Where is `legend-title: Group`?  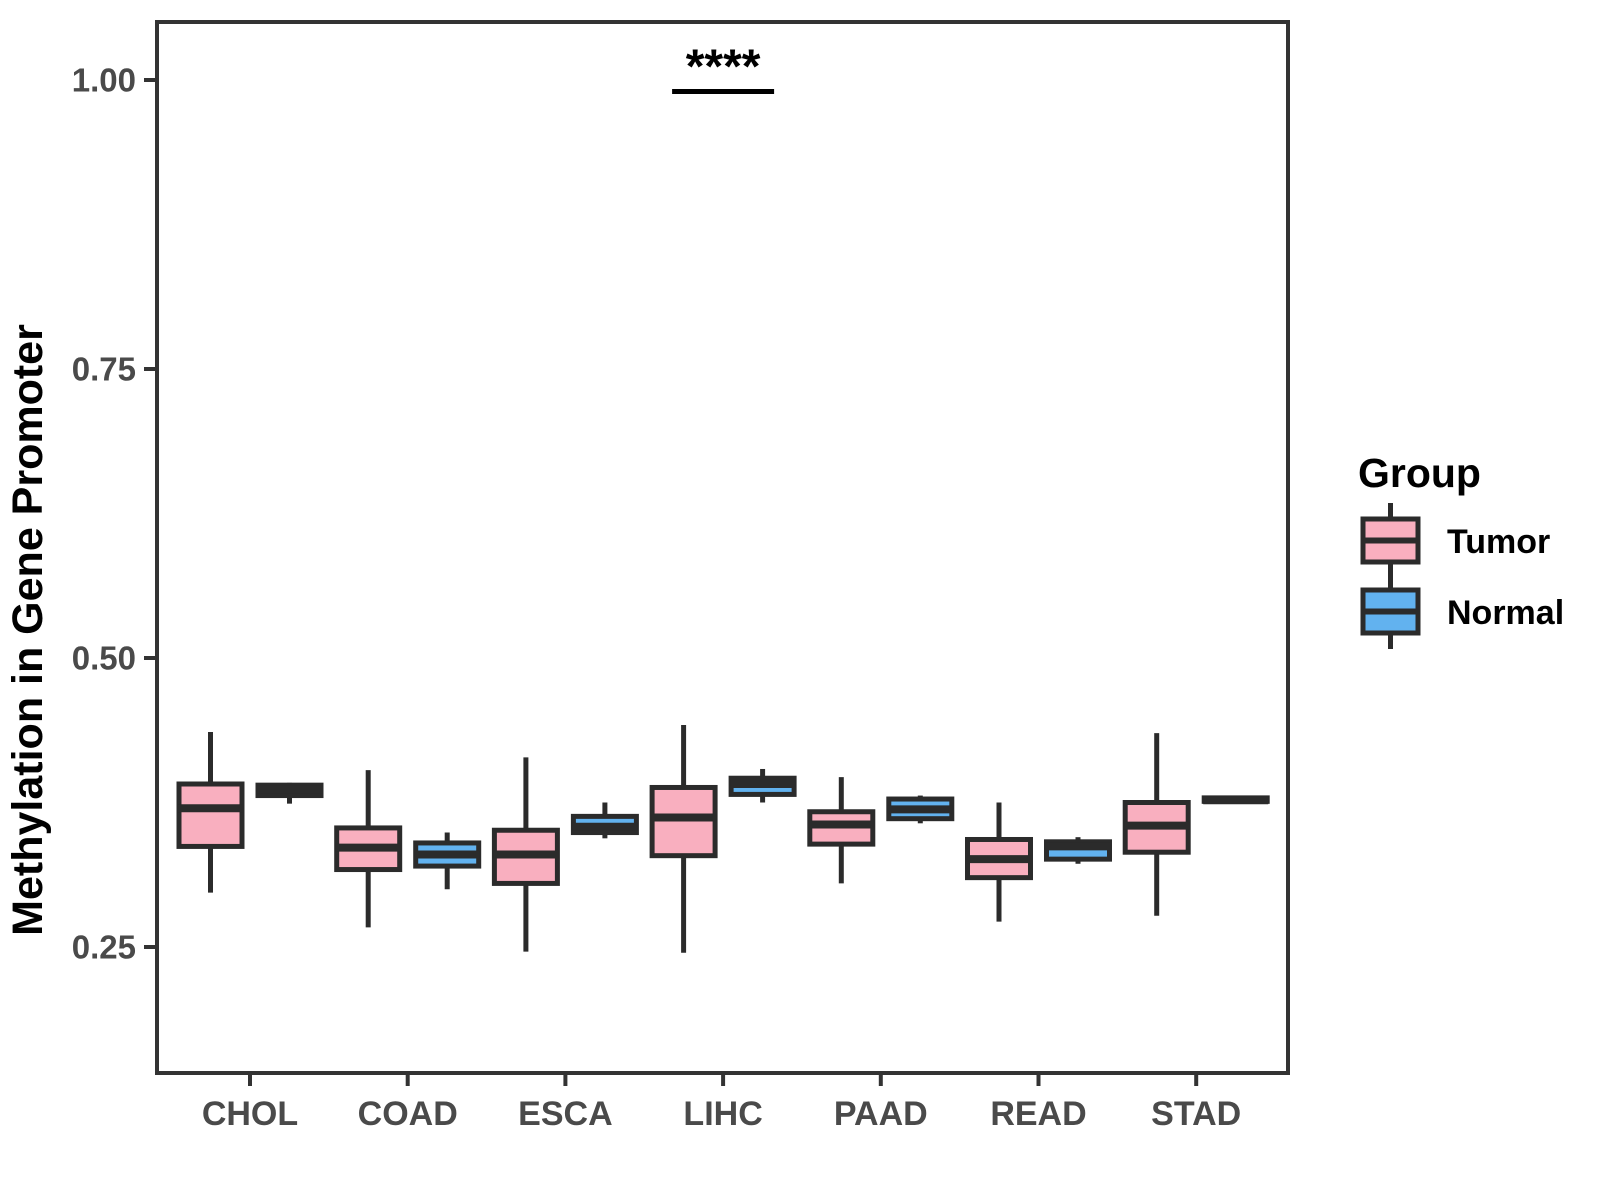
legend-title: Group is located at coordinates (1419, 473).